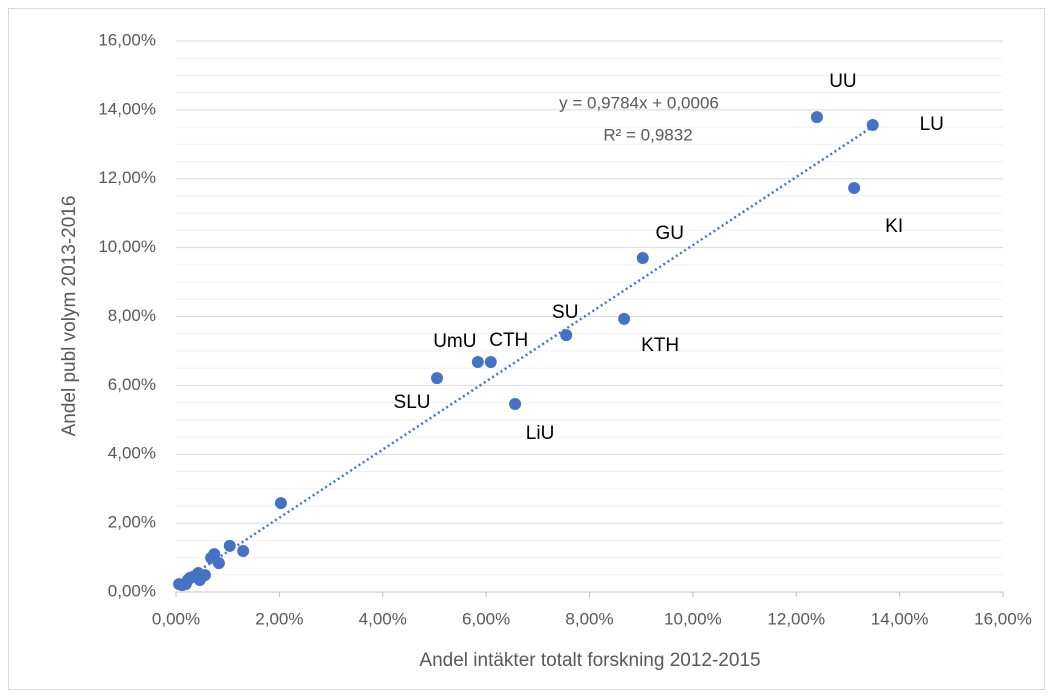 This screenshot has height=699, width=1053. I want to click on point-label: LiU, so click(540, 433).